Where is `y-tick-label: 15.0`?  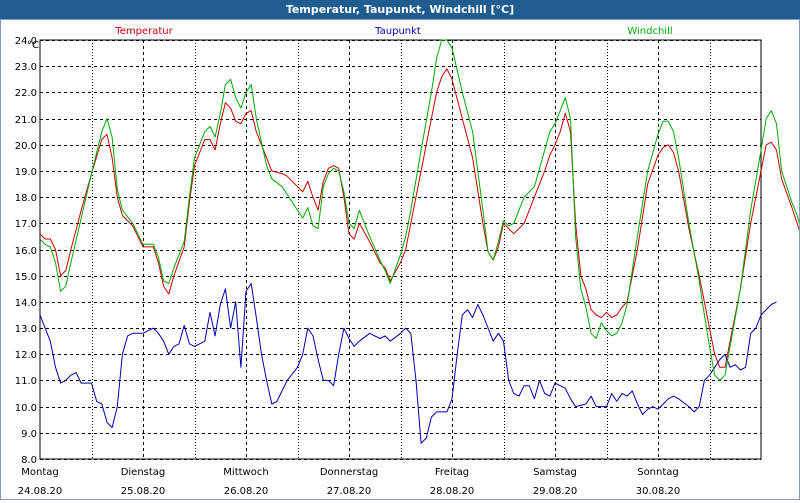 y-tick-label: 15.0 is located at coordinates (26, 277).